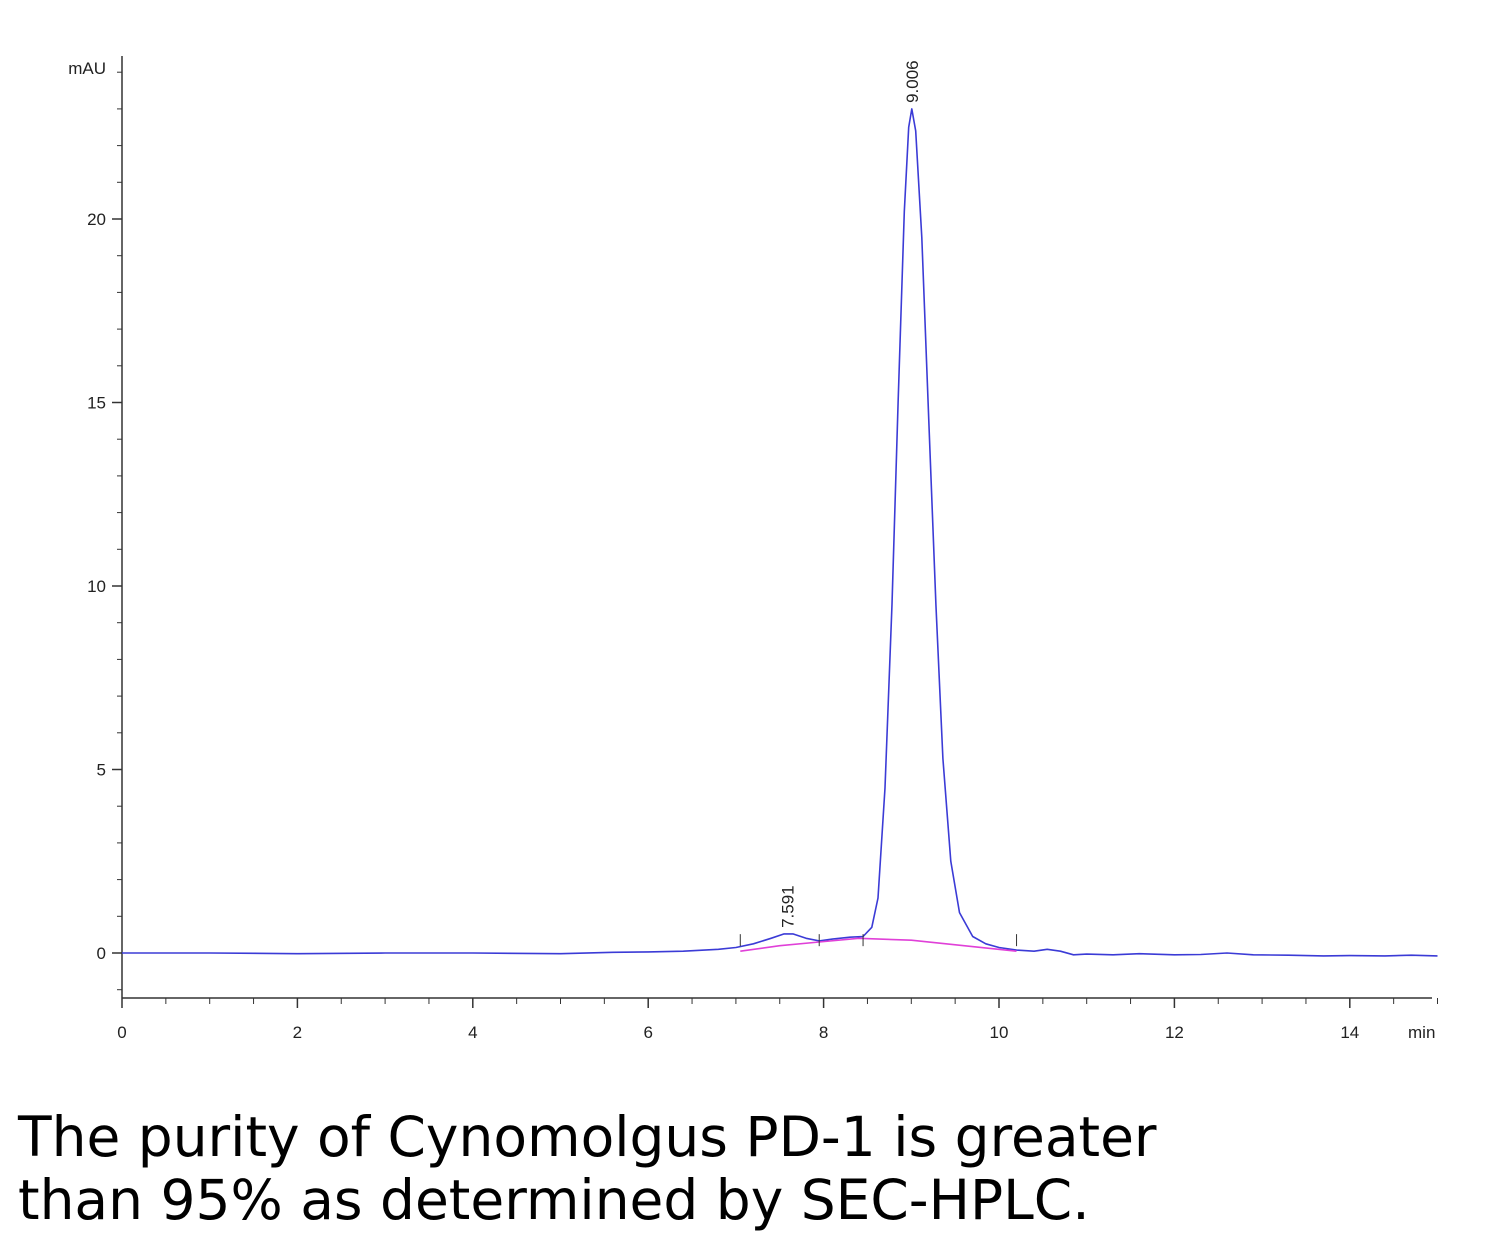 The height and width of the screenshot is (1252, 1500). Describe the element at coordinates (87, 68) in the screenshot. I see `y-axis-unit-label: mAU` at that location.